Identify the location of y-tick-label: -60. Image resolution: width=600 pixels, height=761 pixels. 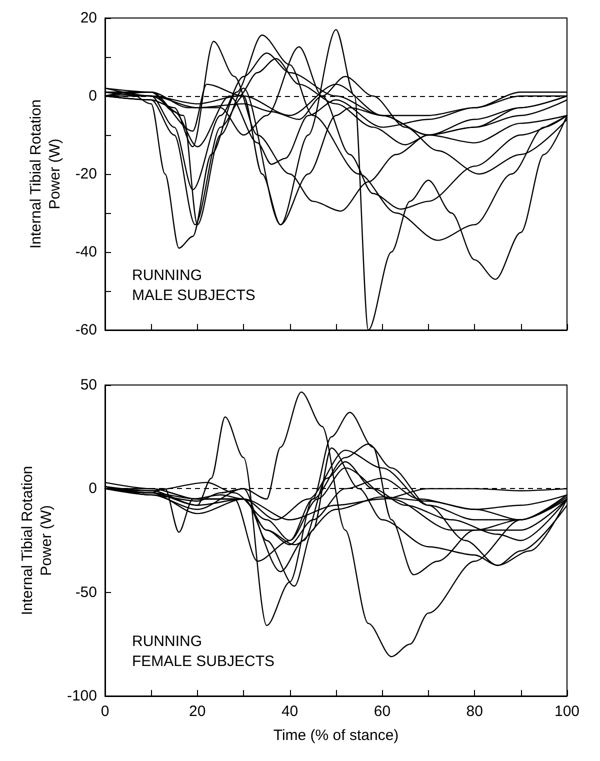
(86, 330).